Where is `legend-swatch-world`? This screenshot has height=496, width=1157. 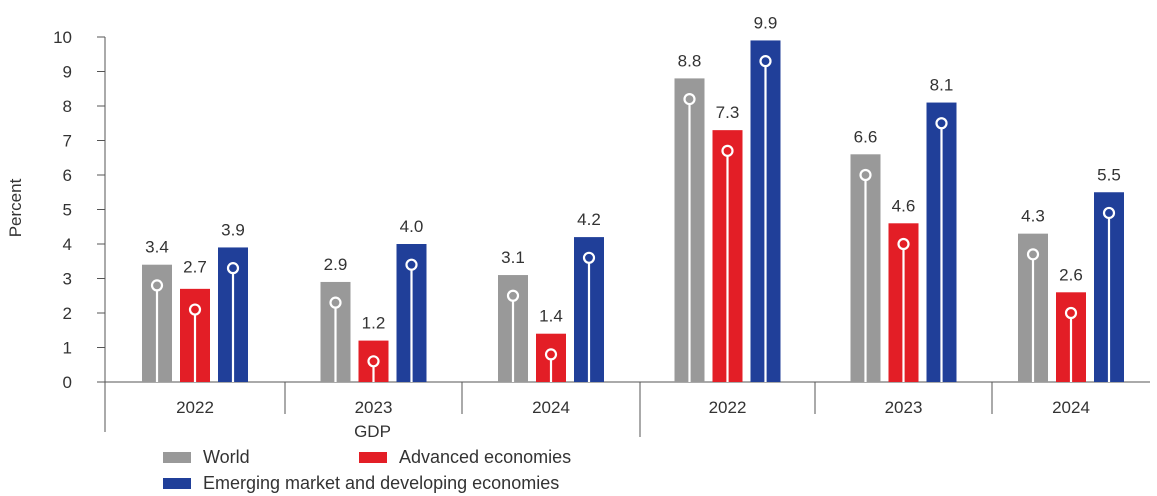
legend-swatch-world is located at coordinates (177, 457).